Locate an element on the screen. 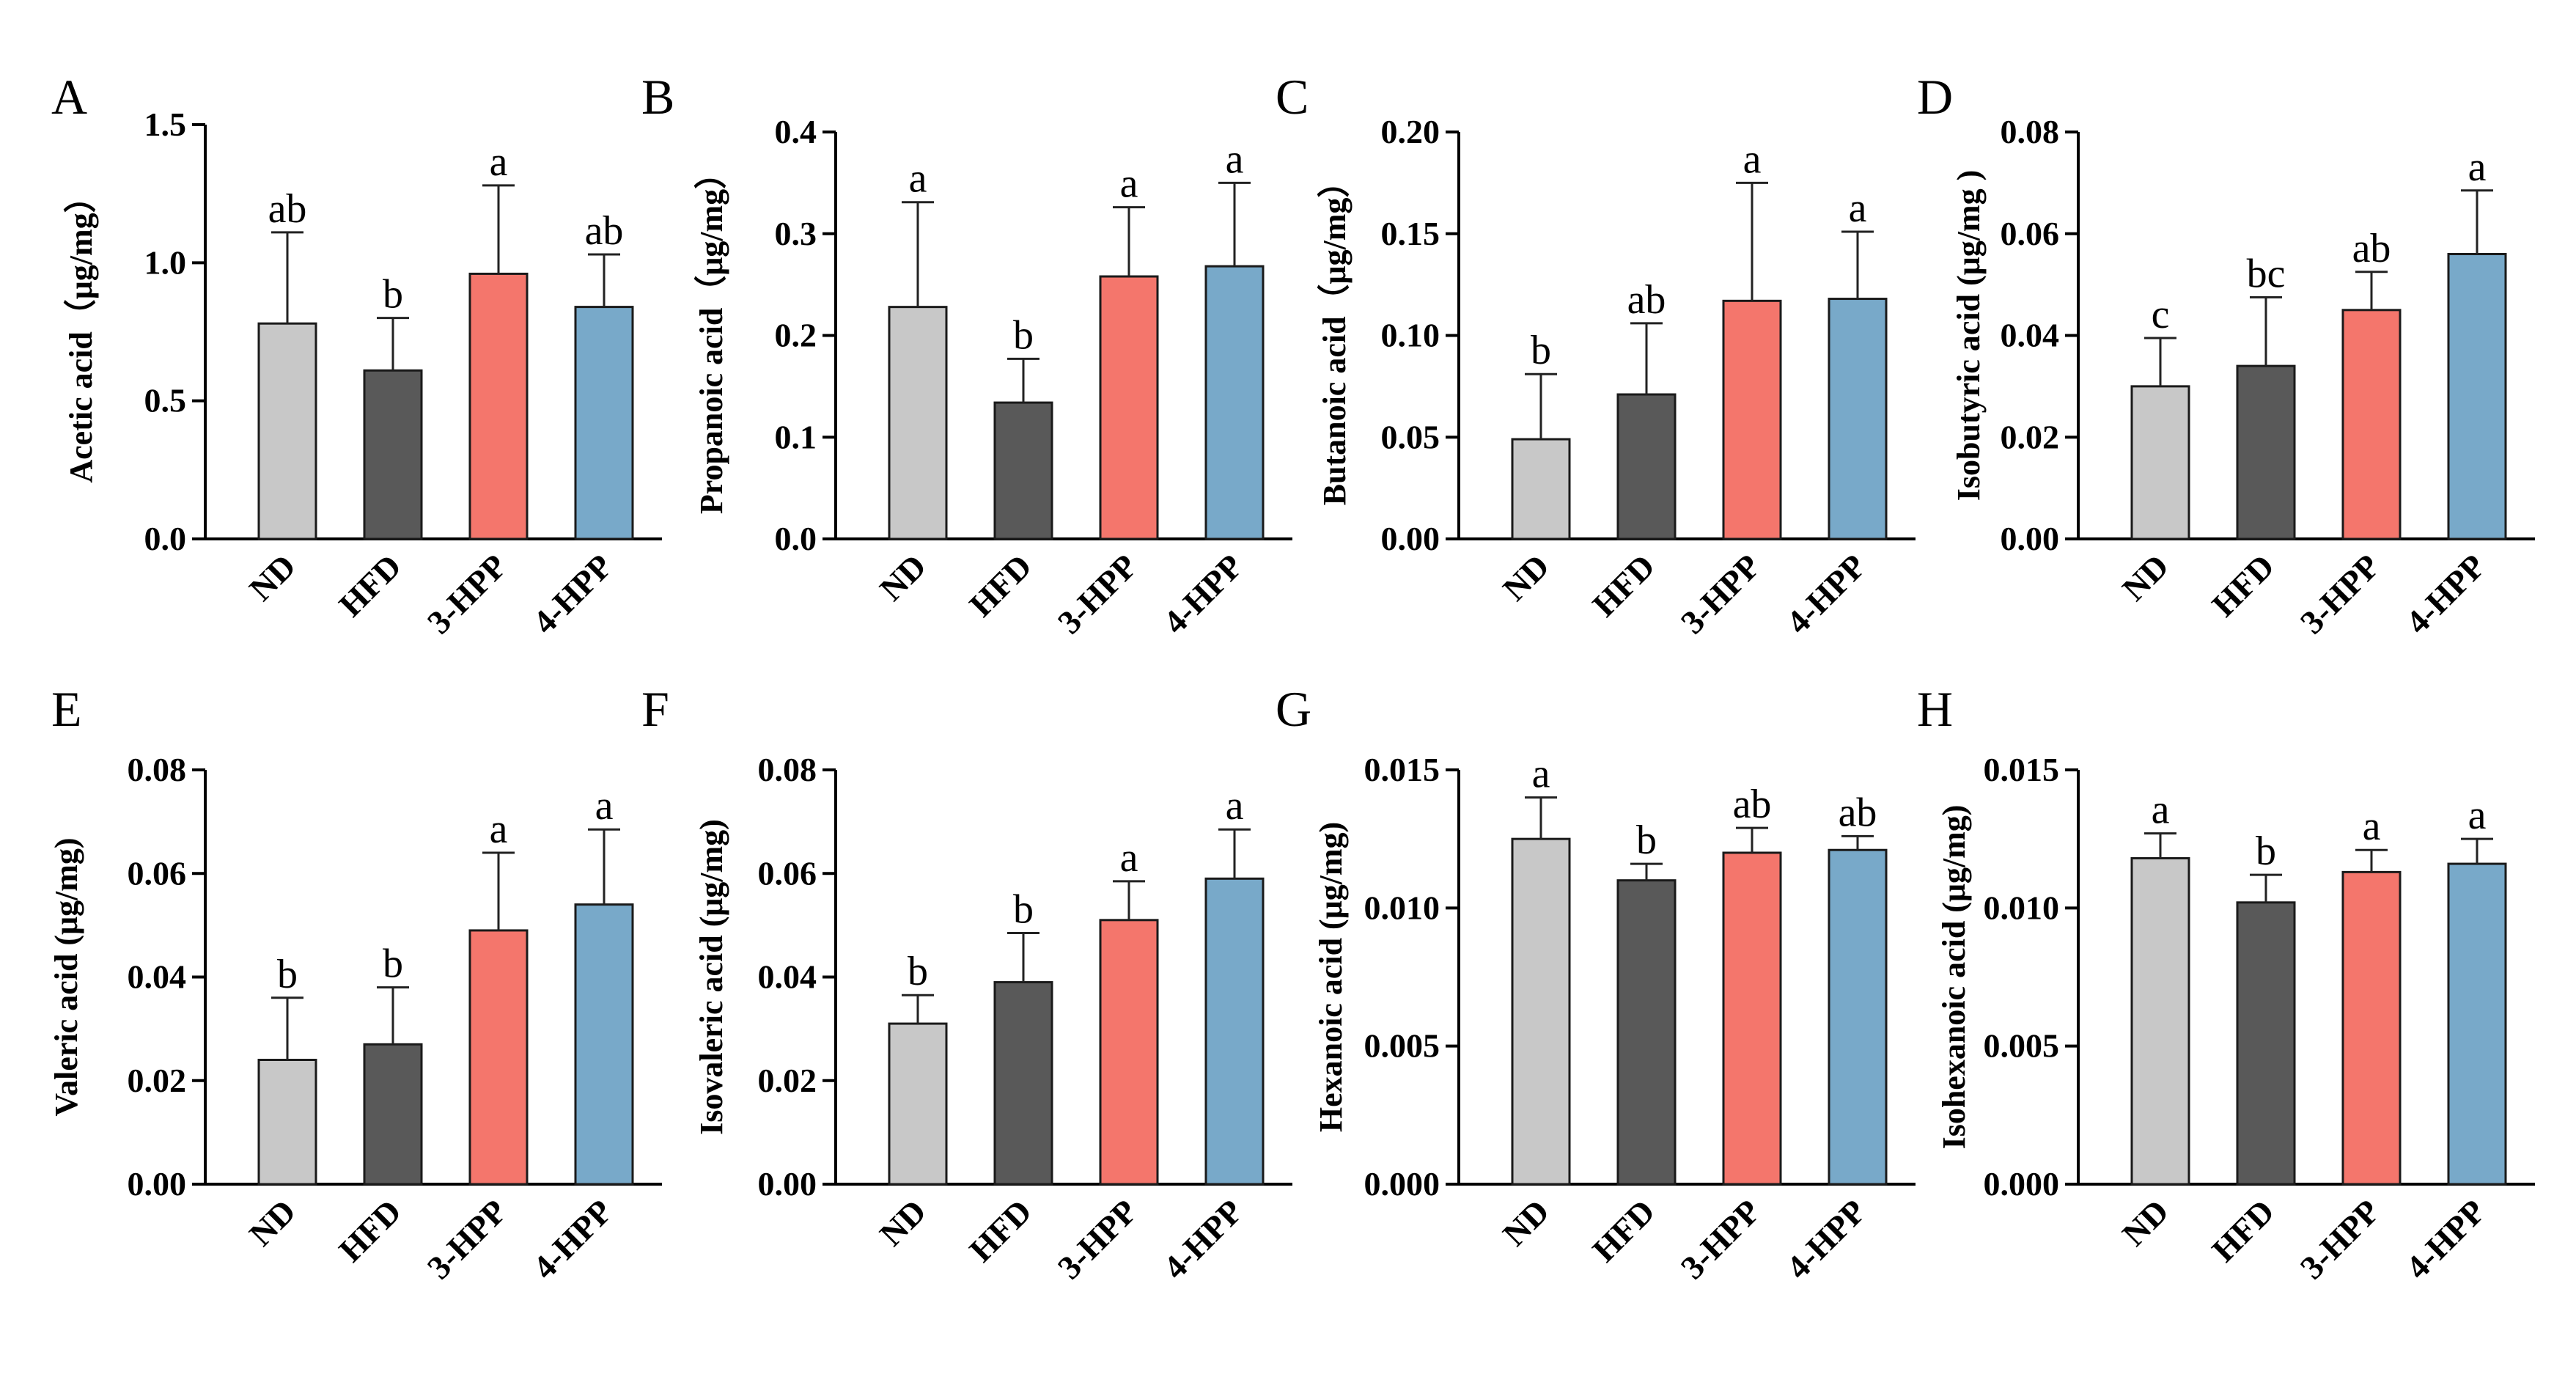  y-tick-label: 1.0 is located at coordinates (165, 262).